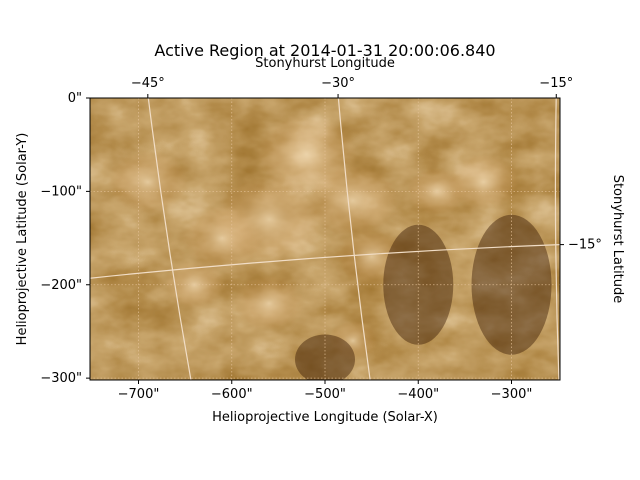 The image size is (640, 480). I want to click on right-tick-label: −15°, so click(585, 245).